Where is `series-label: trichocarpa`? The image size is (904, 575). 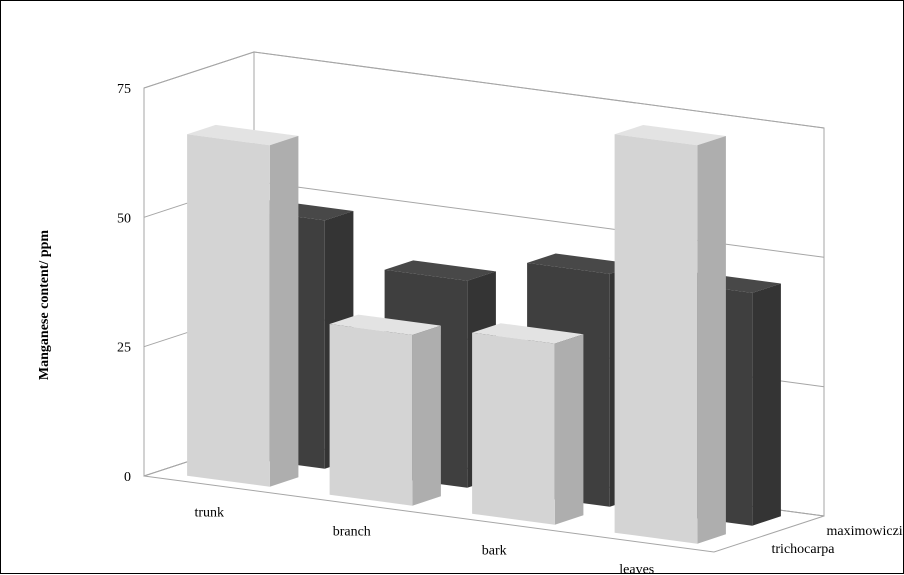 series-label: trichocarpa is located at coordinates (804, 549).